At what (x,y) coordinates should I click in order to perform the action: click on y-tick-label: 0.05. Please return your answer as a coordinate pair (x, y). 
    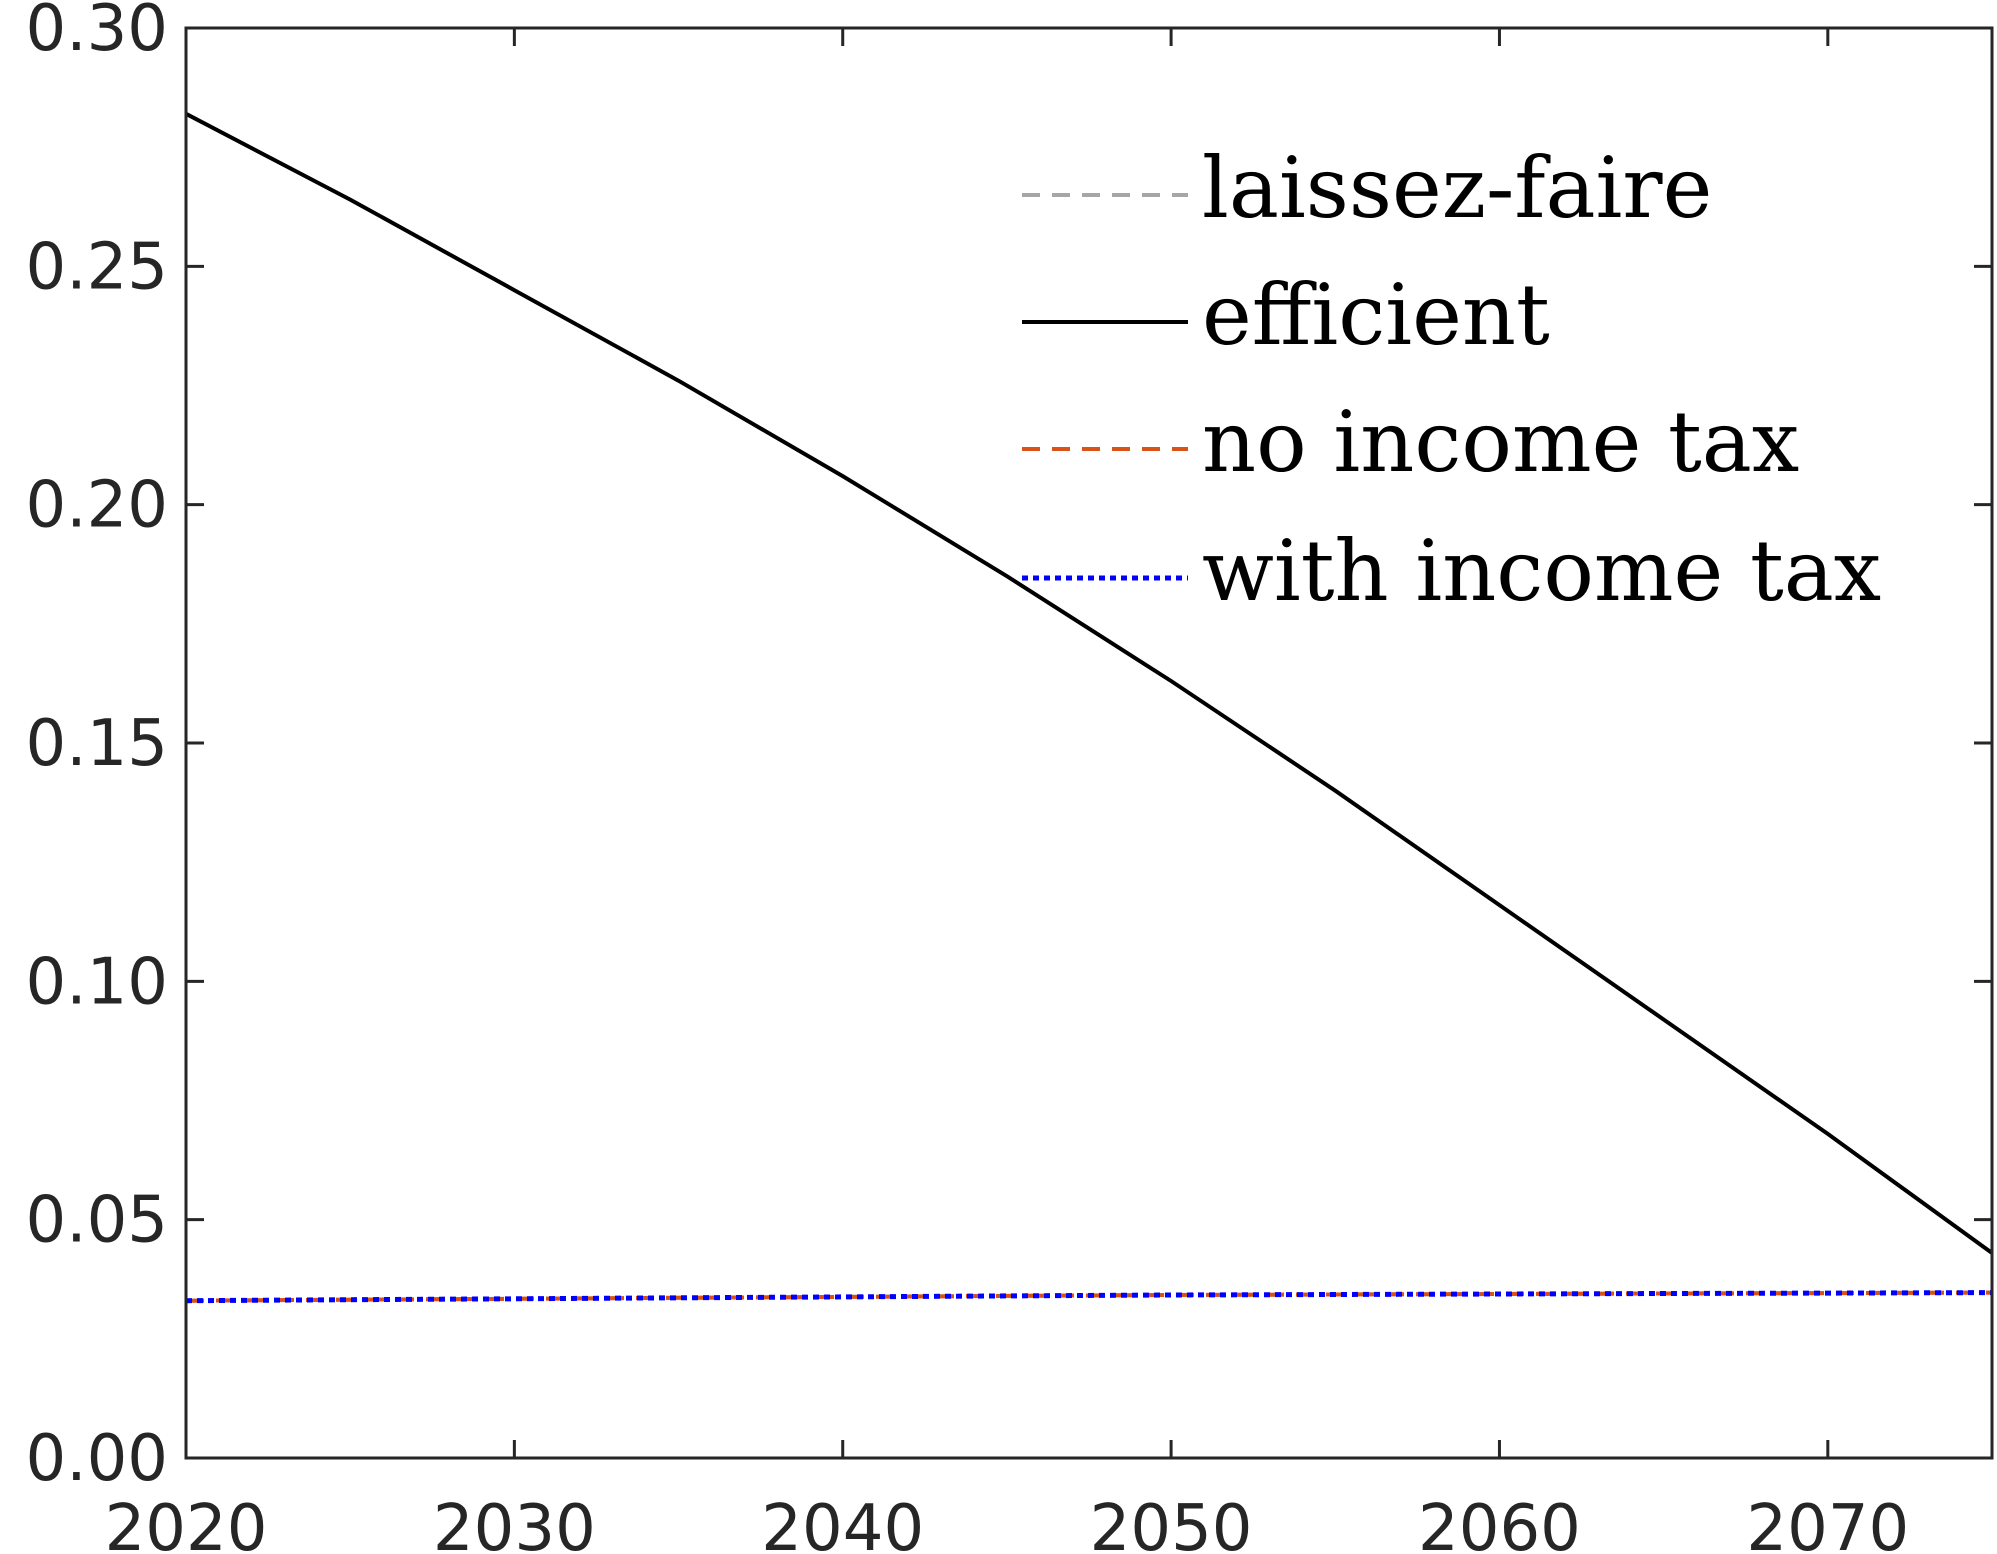
    Looking at the image, I should click on (97, 1221).